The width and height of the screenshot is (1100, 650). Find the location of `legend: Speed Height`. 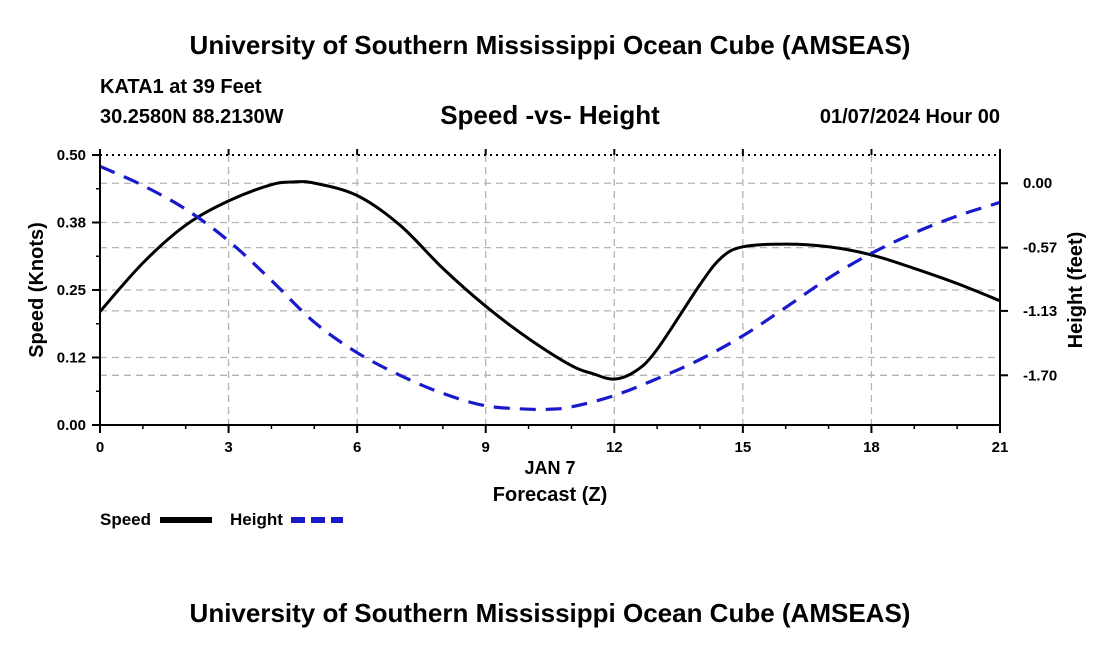

legend: Speed Height is located at coordinates (221, 519).